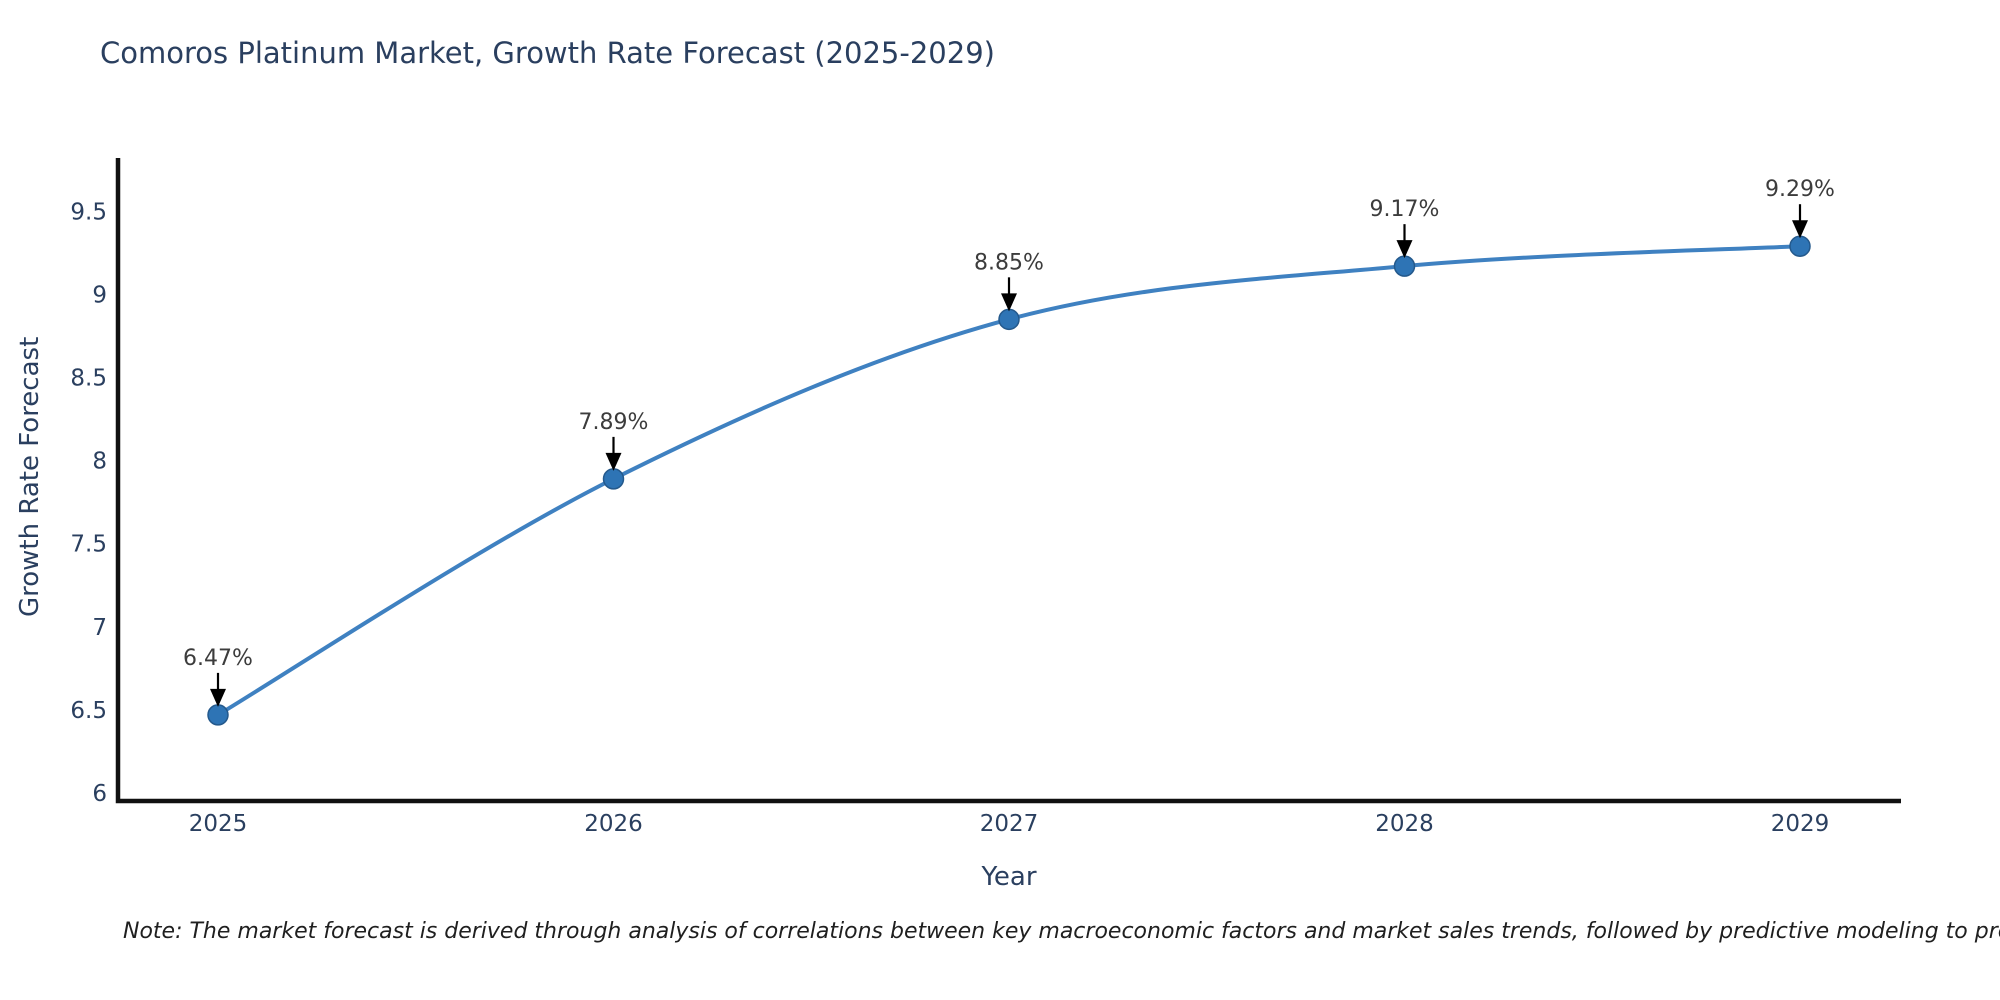 Image resolution: width=2000 pixels, height=1000 pixels. Describe the element at coordinates (1800, 246) in the screenshot. I see `data-point-2029` at that location.